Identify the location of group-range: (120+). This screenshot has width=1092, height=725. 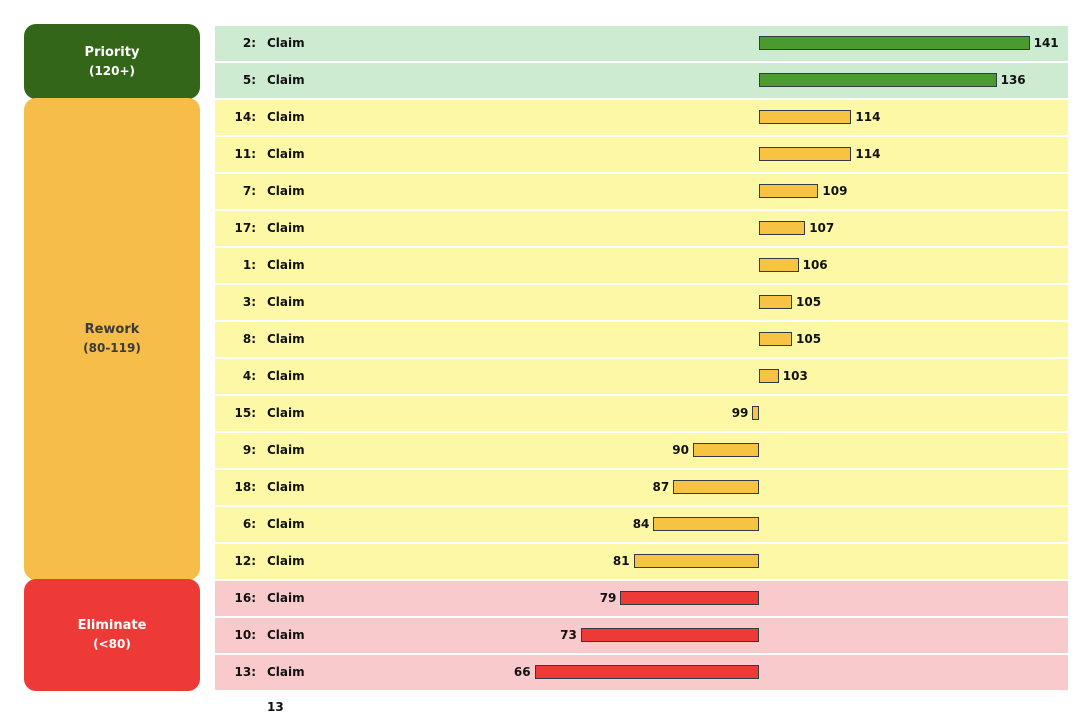
(112, 70).